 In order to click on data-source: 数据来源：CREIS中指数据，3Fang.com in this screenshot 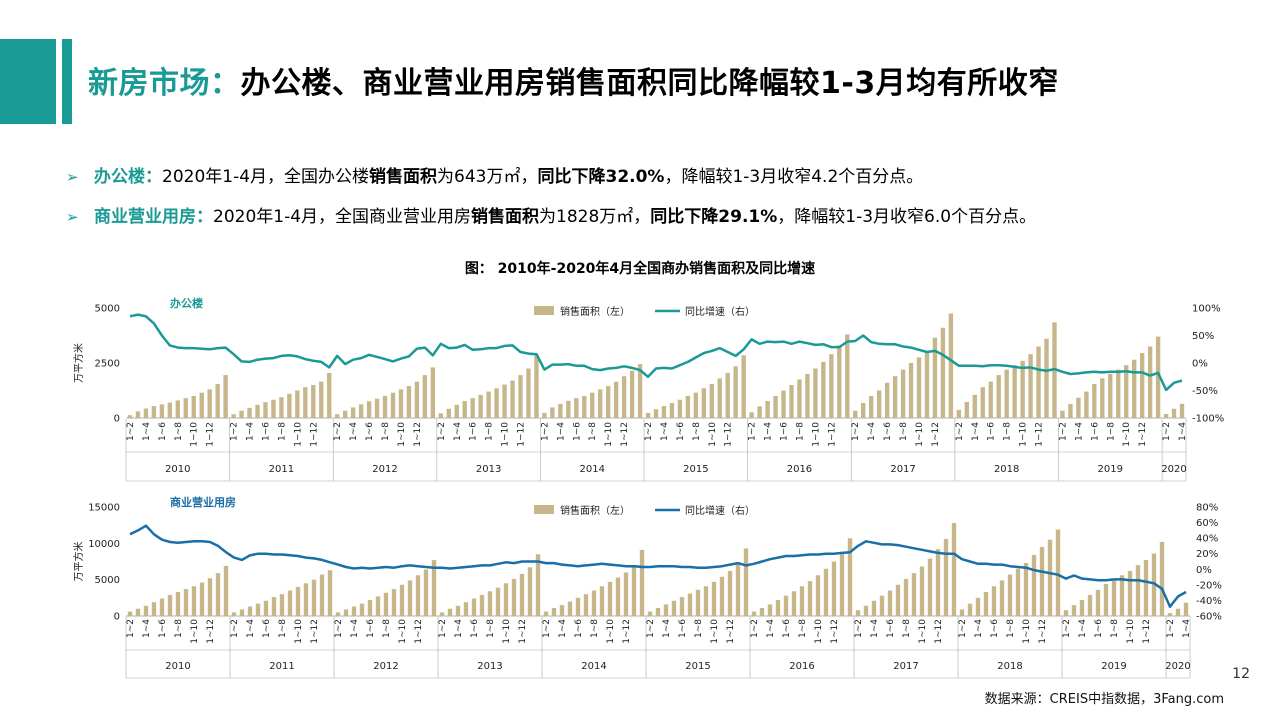, I will do `click(1104, 699)`.